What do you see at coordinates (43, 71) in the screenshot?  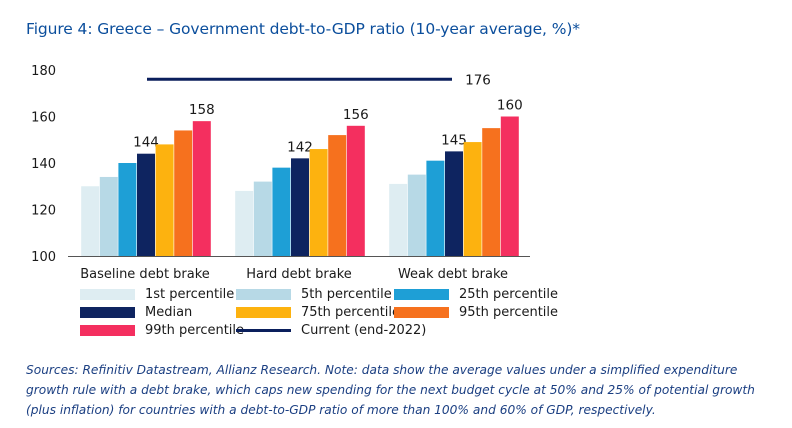 I see `y-tick-label: 180` at bounding box center [43, 71].